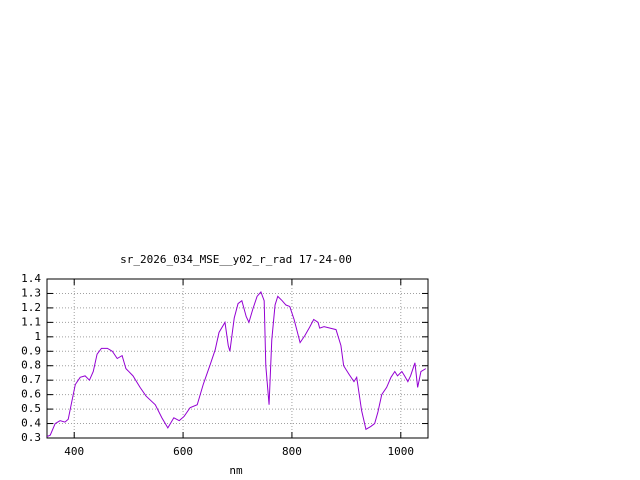 This screenshot has height=480, width=640. I want to click on y-tick-label: 0.5, so click(31, 408).